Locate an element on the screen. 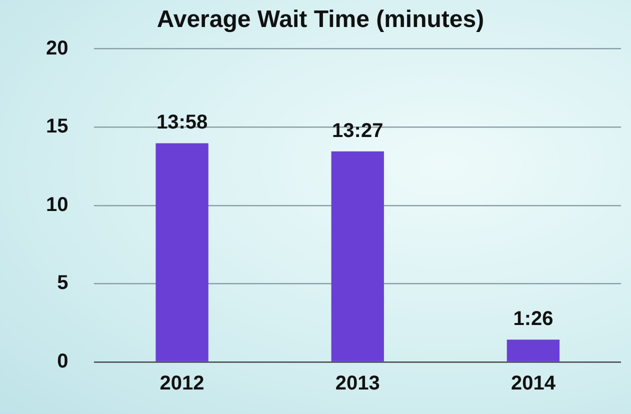 This screenshot has width=631, height=414. x-tick-label: 2013 is located at coordinates (357, 383).